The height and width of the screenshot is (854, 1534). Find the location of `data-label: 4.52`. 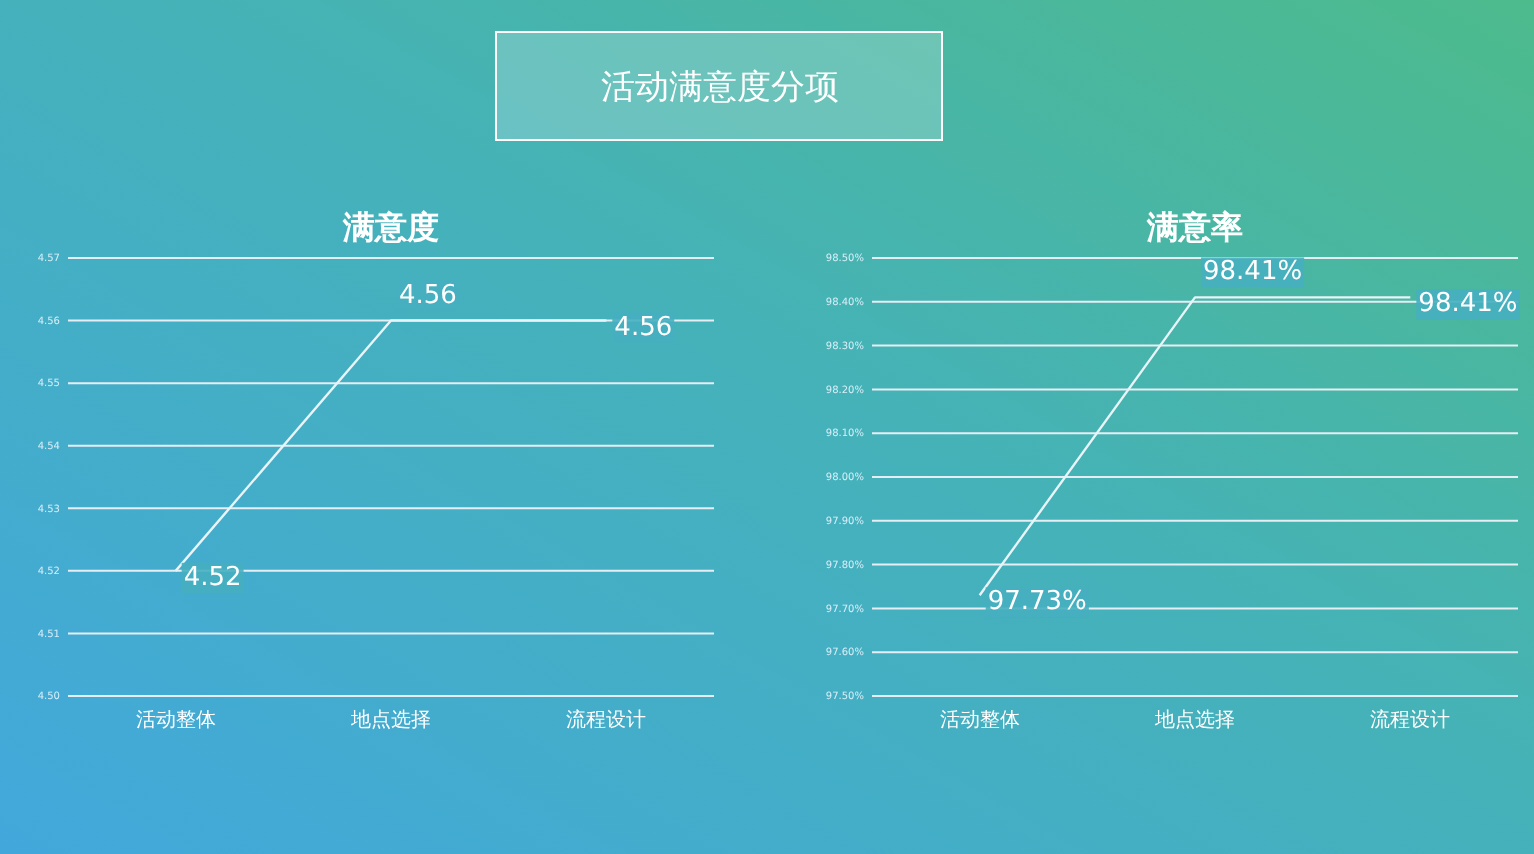

data-label: 4.52 is located at coordinates (212, 577).